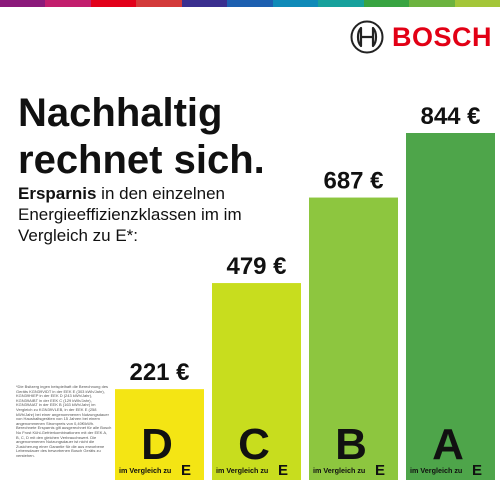  What do you see at coordinates (186, 470) in the screenshot?
I see `compare-class-d: E` at bounding box center [186, 470].